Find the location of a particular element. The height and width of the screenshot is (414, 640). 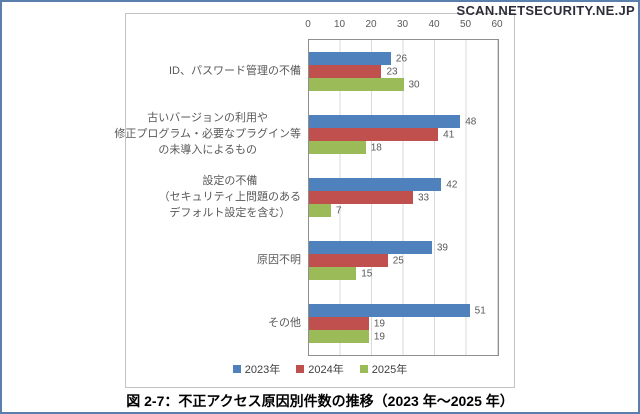

bar-2023年: 48 is located at coordinates (392, 121).